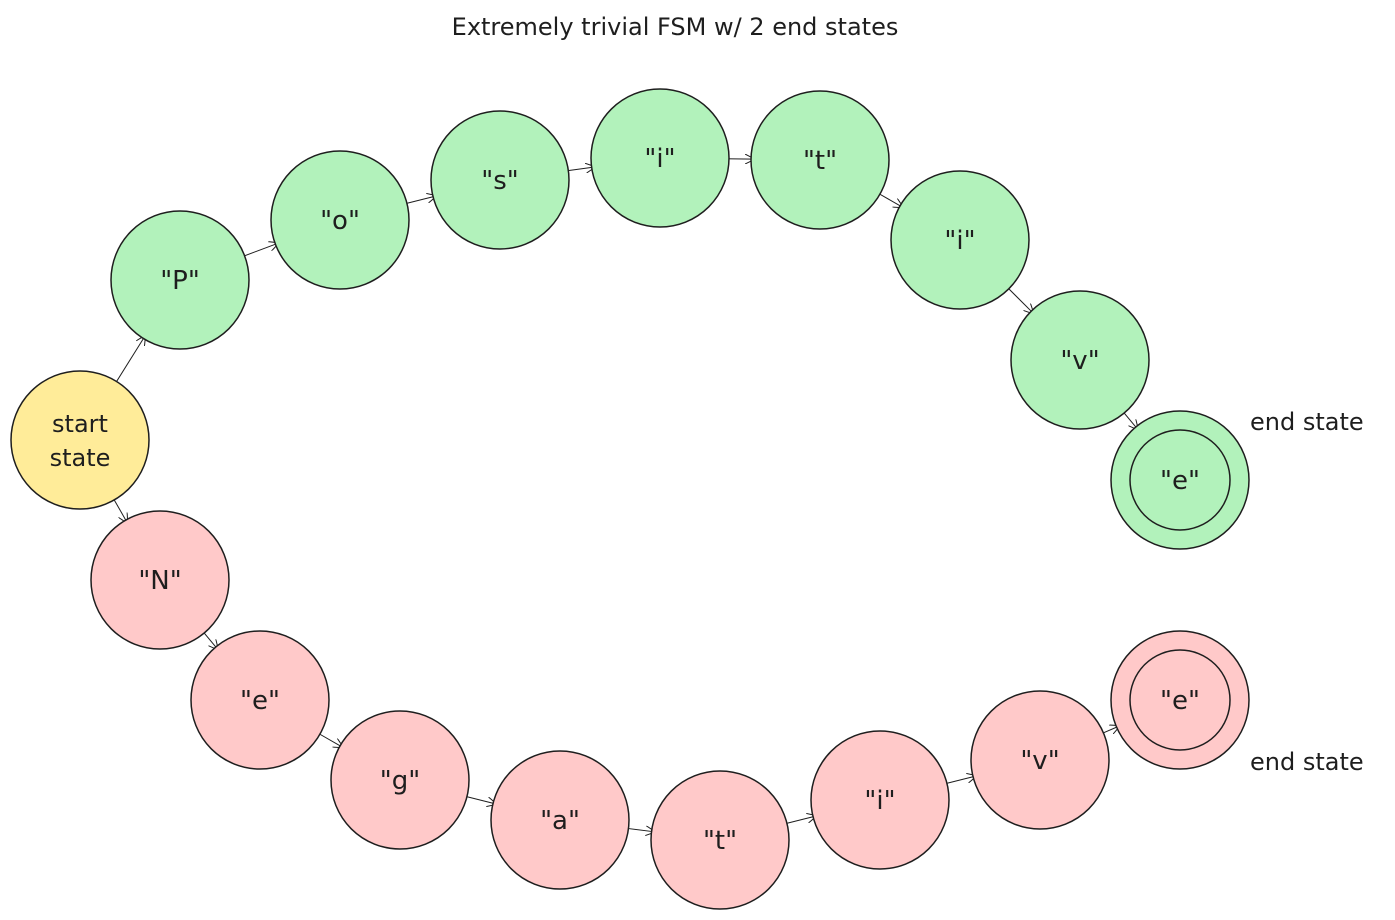 The height and width of the screenshot is (920, 1395). I want to click on lower-path-state-0: "N", so click(160, 580).